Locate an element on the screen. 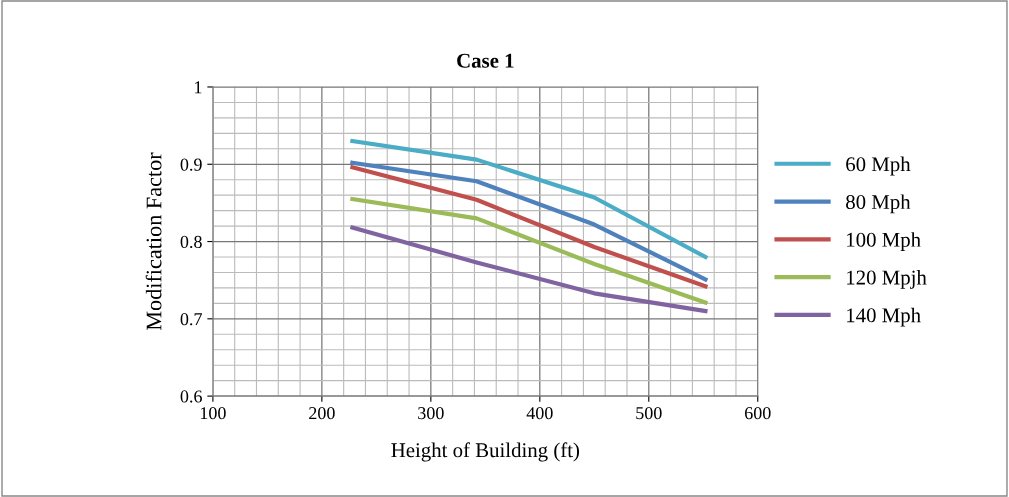  y-tick-label: 0.6 is located at coordinates (191, 396).